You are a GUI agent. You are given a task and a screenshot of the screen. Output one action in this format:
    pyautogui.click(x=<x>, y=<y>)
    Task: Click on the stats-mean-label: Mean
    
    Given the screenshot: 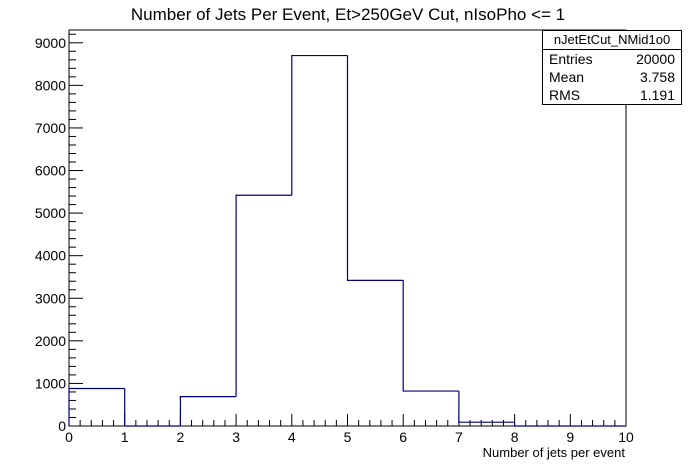 What is the action you would take?
    pyautogui.click(x=567, y=77)
    